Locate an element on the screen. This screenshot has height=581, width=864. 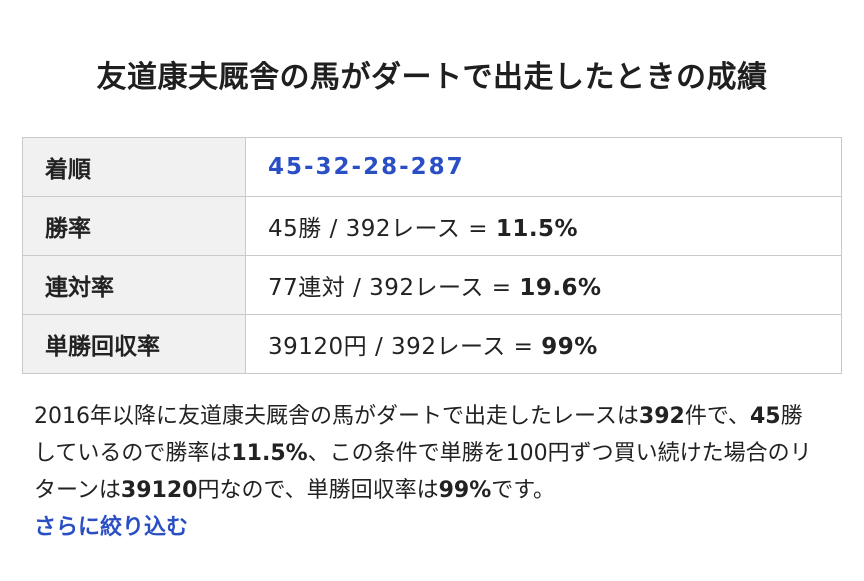
row-value: 45-32-28-287 is located at coordinates (543, 167).